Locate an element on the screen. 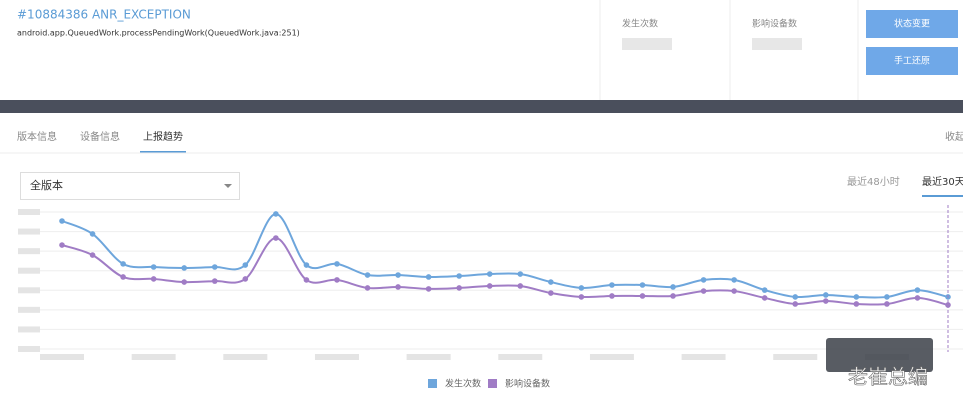 This screenshot has height=404, width=963. version-select is located at coordinates (130, 186).